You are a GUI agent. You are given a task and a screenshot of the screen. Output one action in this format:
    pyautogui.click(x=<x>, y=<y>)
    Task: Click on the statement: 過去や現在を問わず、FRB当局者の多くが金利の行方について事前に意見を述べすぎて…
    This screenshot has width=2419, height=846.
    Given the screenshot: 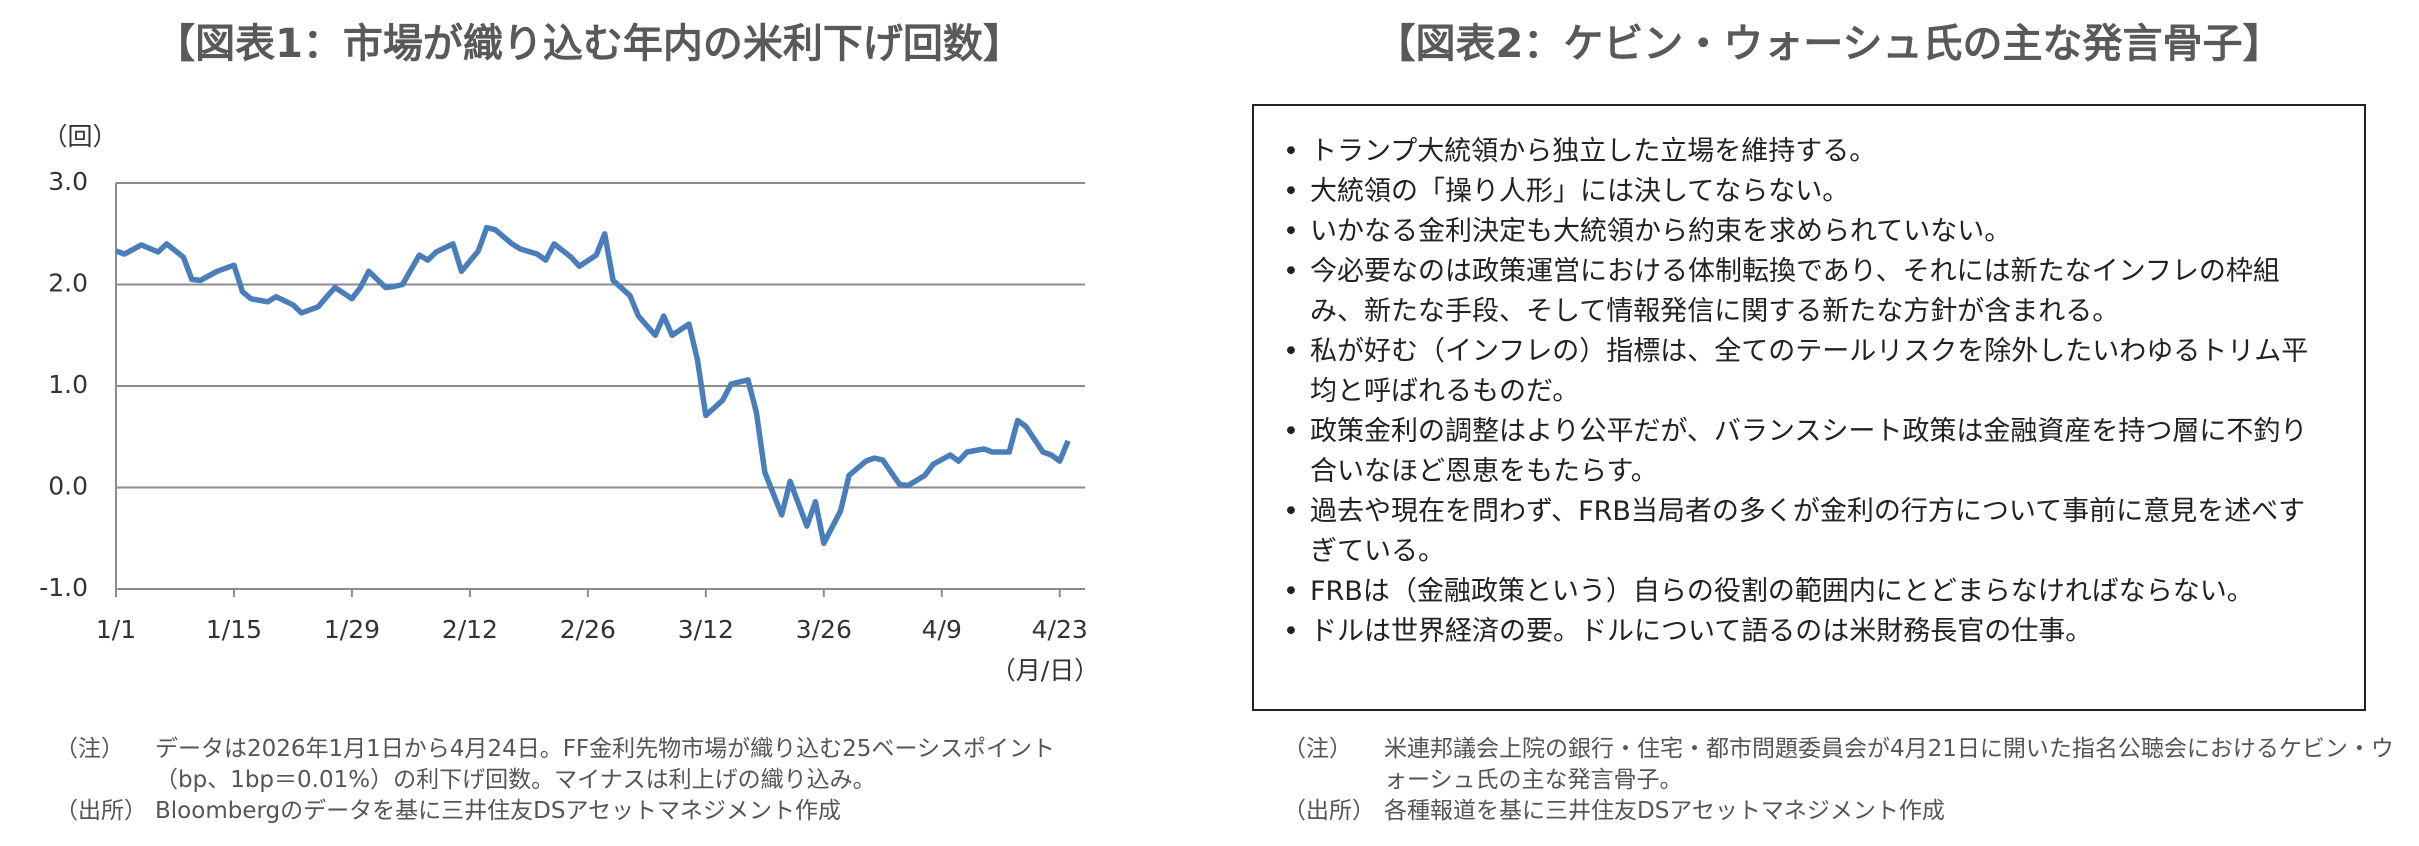 What is the action you would take?
    pyautogui.click(x=1806, y=532)
    